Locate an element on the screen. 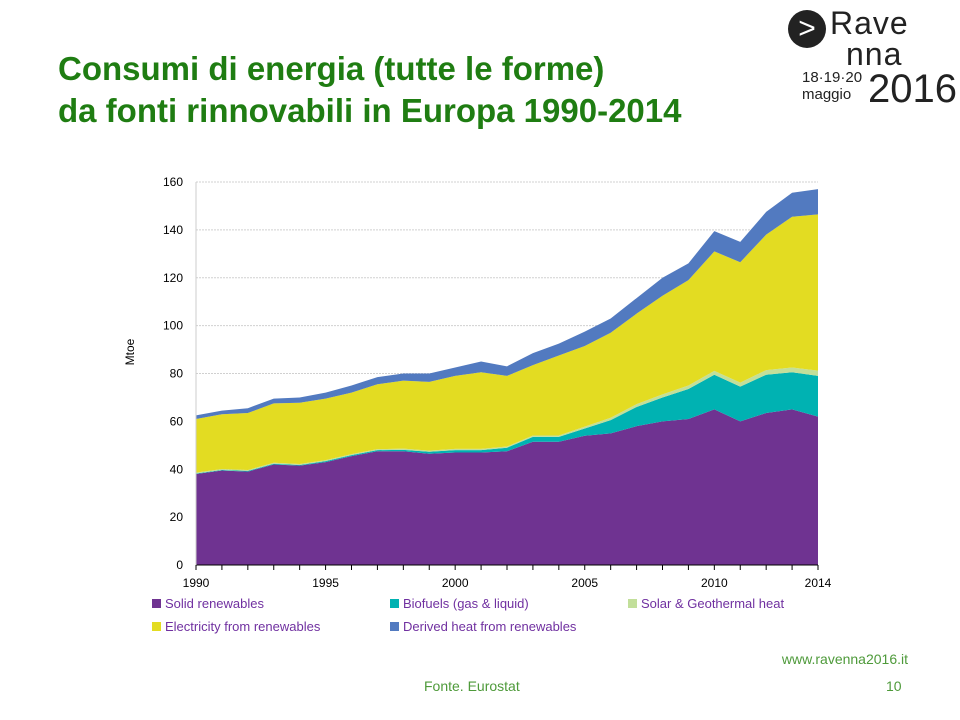  legend-item: Derived heat from renewables is located at coordinates (483, 626).